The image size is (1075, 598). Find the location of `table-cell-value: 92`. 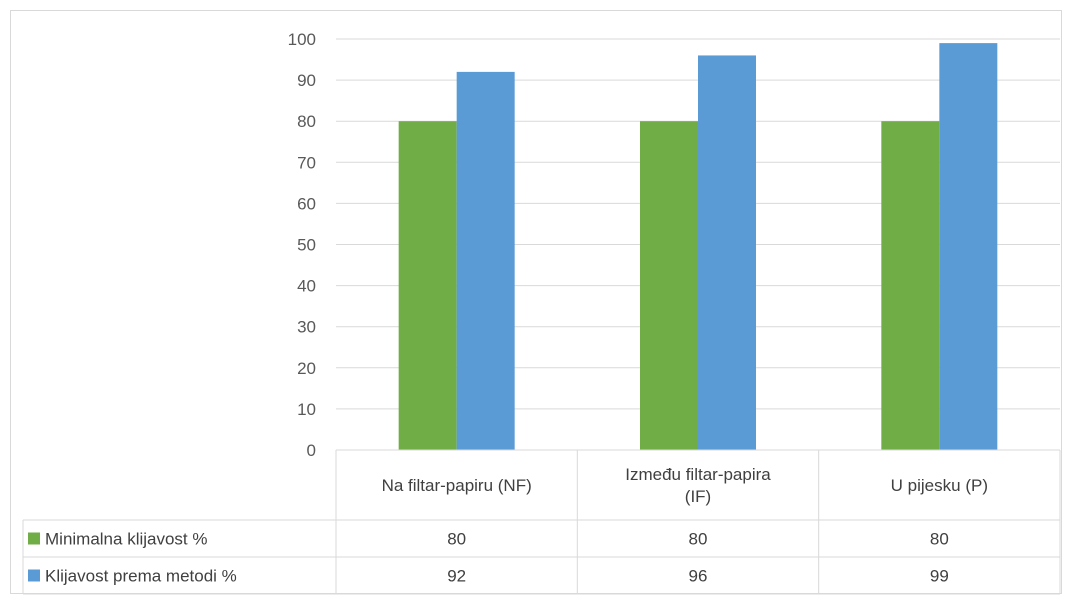

table-cell-value: 92 is located at coordinates (456, 576).